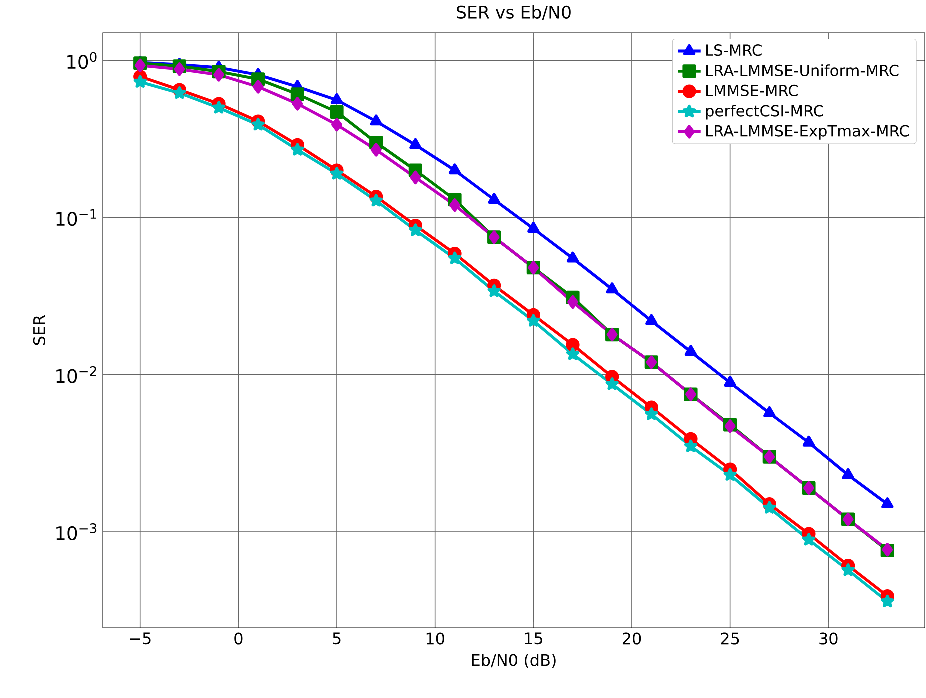 The image size is (926, 698). What do you see at coordinates (514, 661) in the screenshot?
I see `x-axis-title: Eb/N0 (dB)` at bounding box center [514, 661].